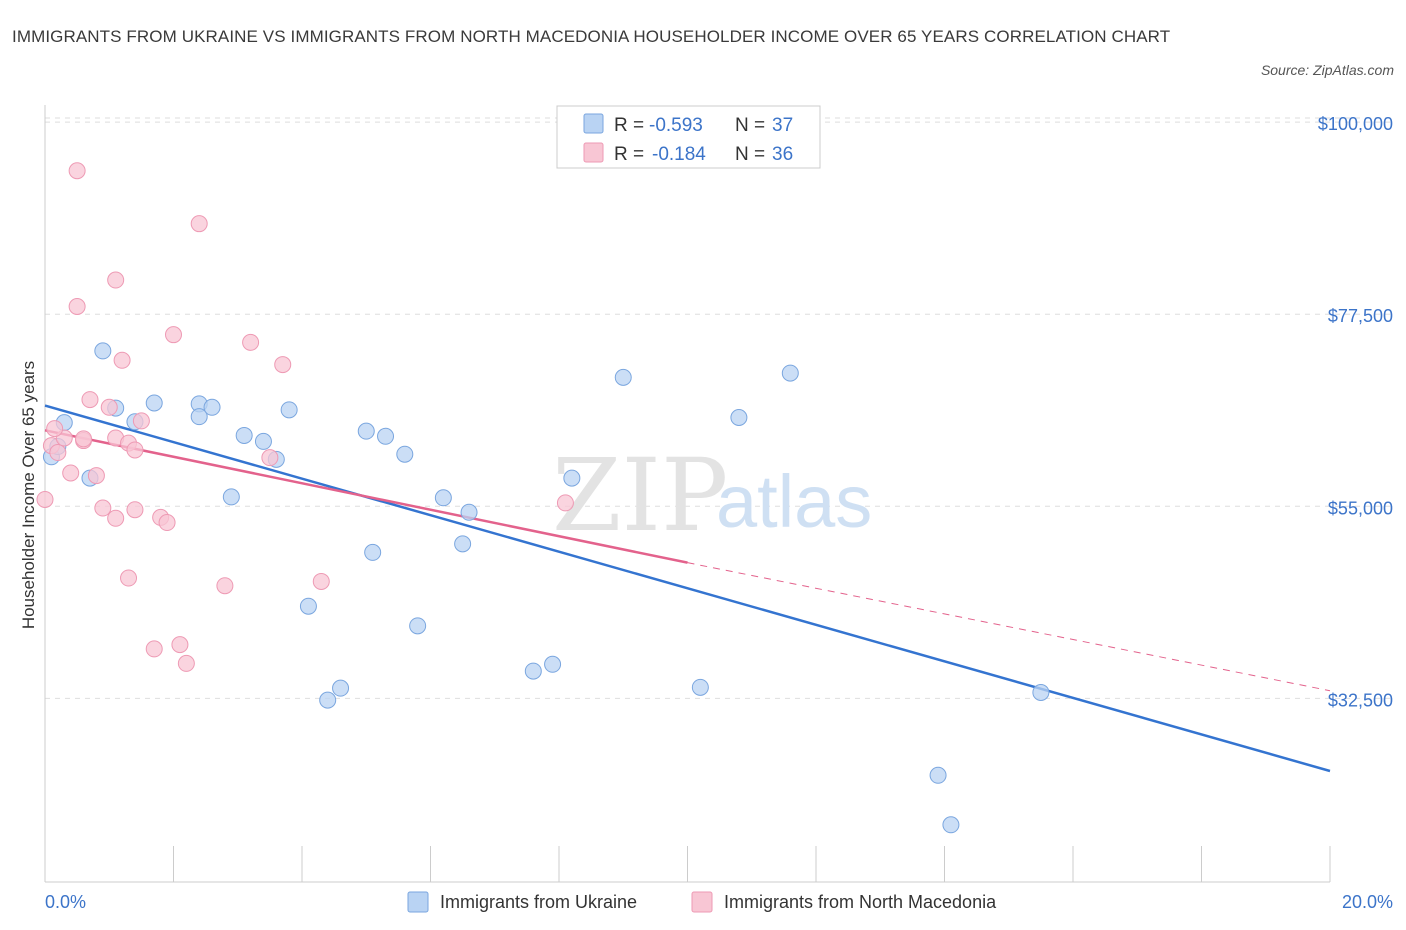 The height and width of the screenshot is (930, 1406). I want to click on y-tick-label: $100,000, so click(1355, 124).